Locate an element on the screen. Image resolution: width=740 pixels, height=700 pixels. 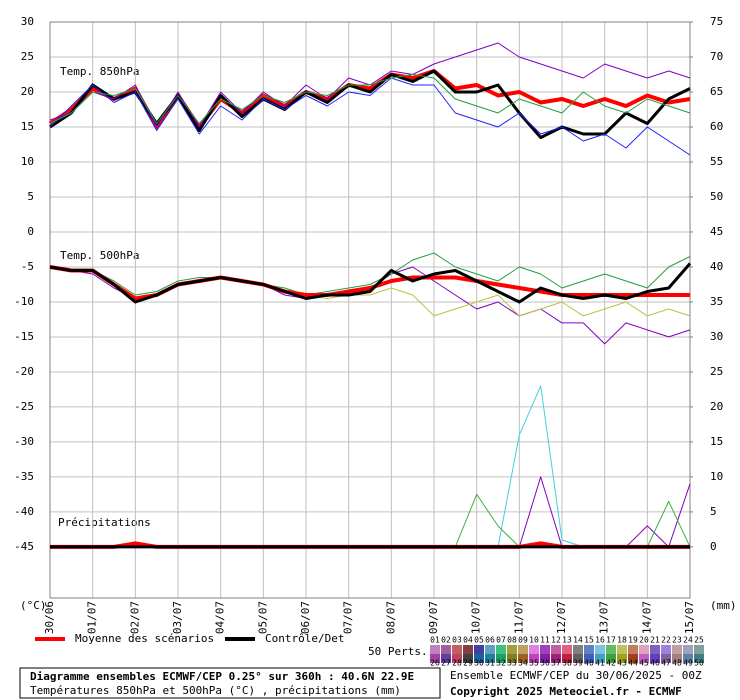
y-tick-label: -20 is located at coordinates (24, 371).